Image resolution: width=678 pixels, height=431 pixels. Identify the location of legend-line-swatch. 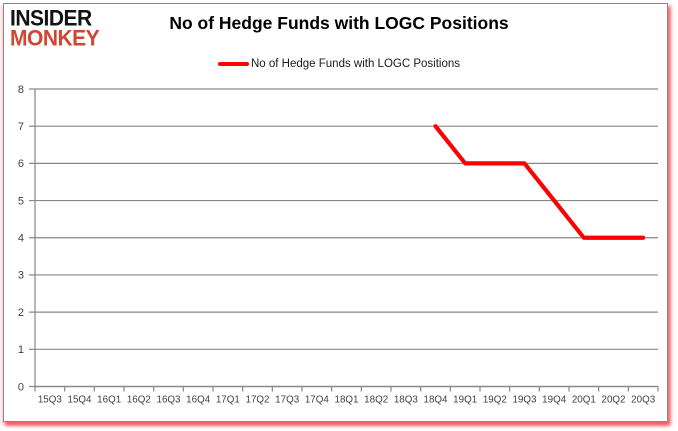
(233, 64).